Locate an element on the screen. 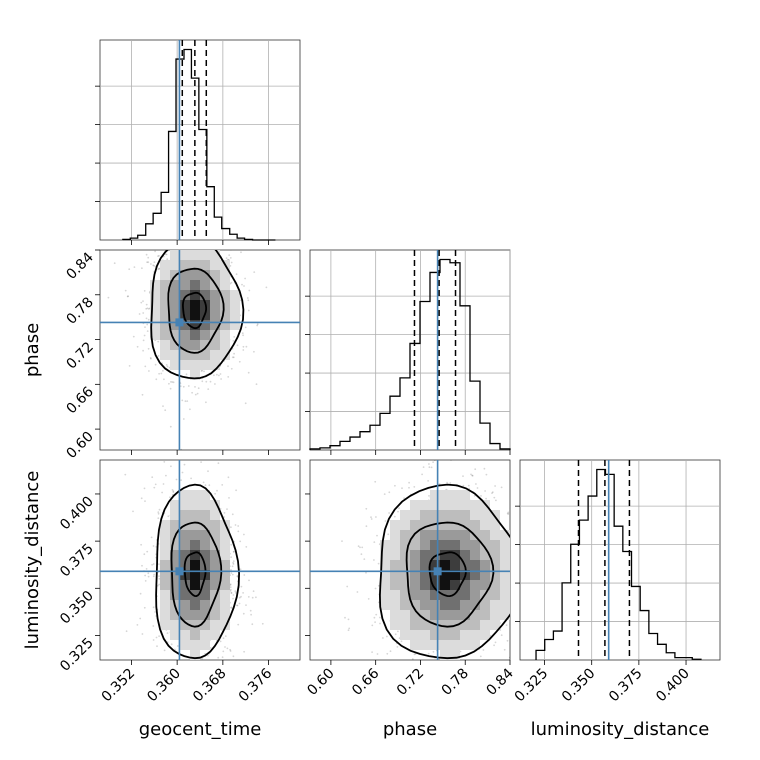 This screenshot has height=760, width=760. hist-panel-phase is located at coordinates (408, 350).